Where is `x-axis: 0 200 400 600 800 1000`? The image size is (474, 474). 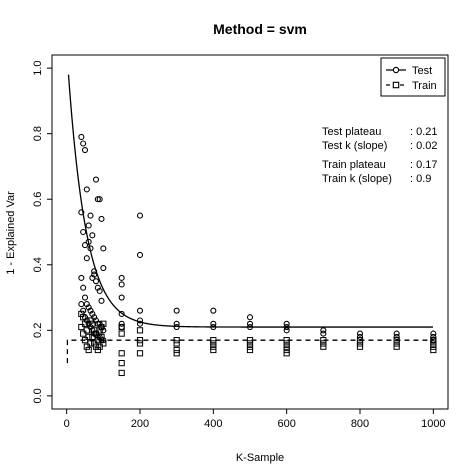
x-axis: 0 200 400 600 800 1000 is located at coordinates (255, 419).